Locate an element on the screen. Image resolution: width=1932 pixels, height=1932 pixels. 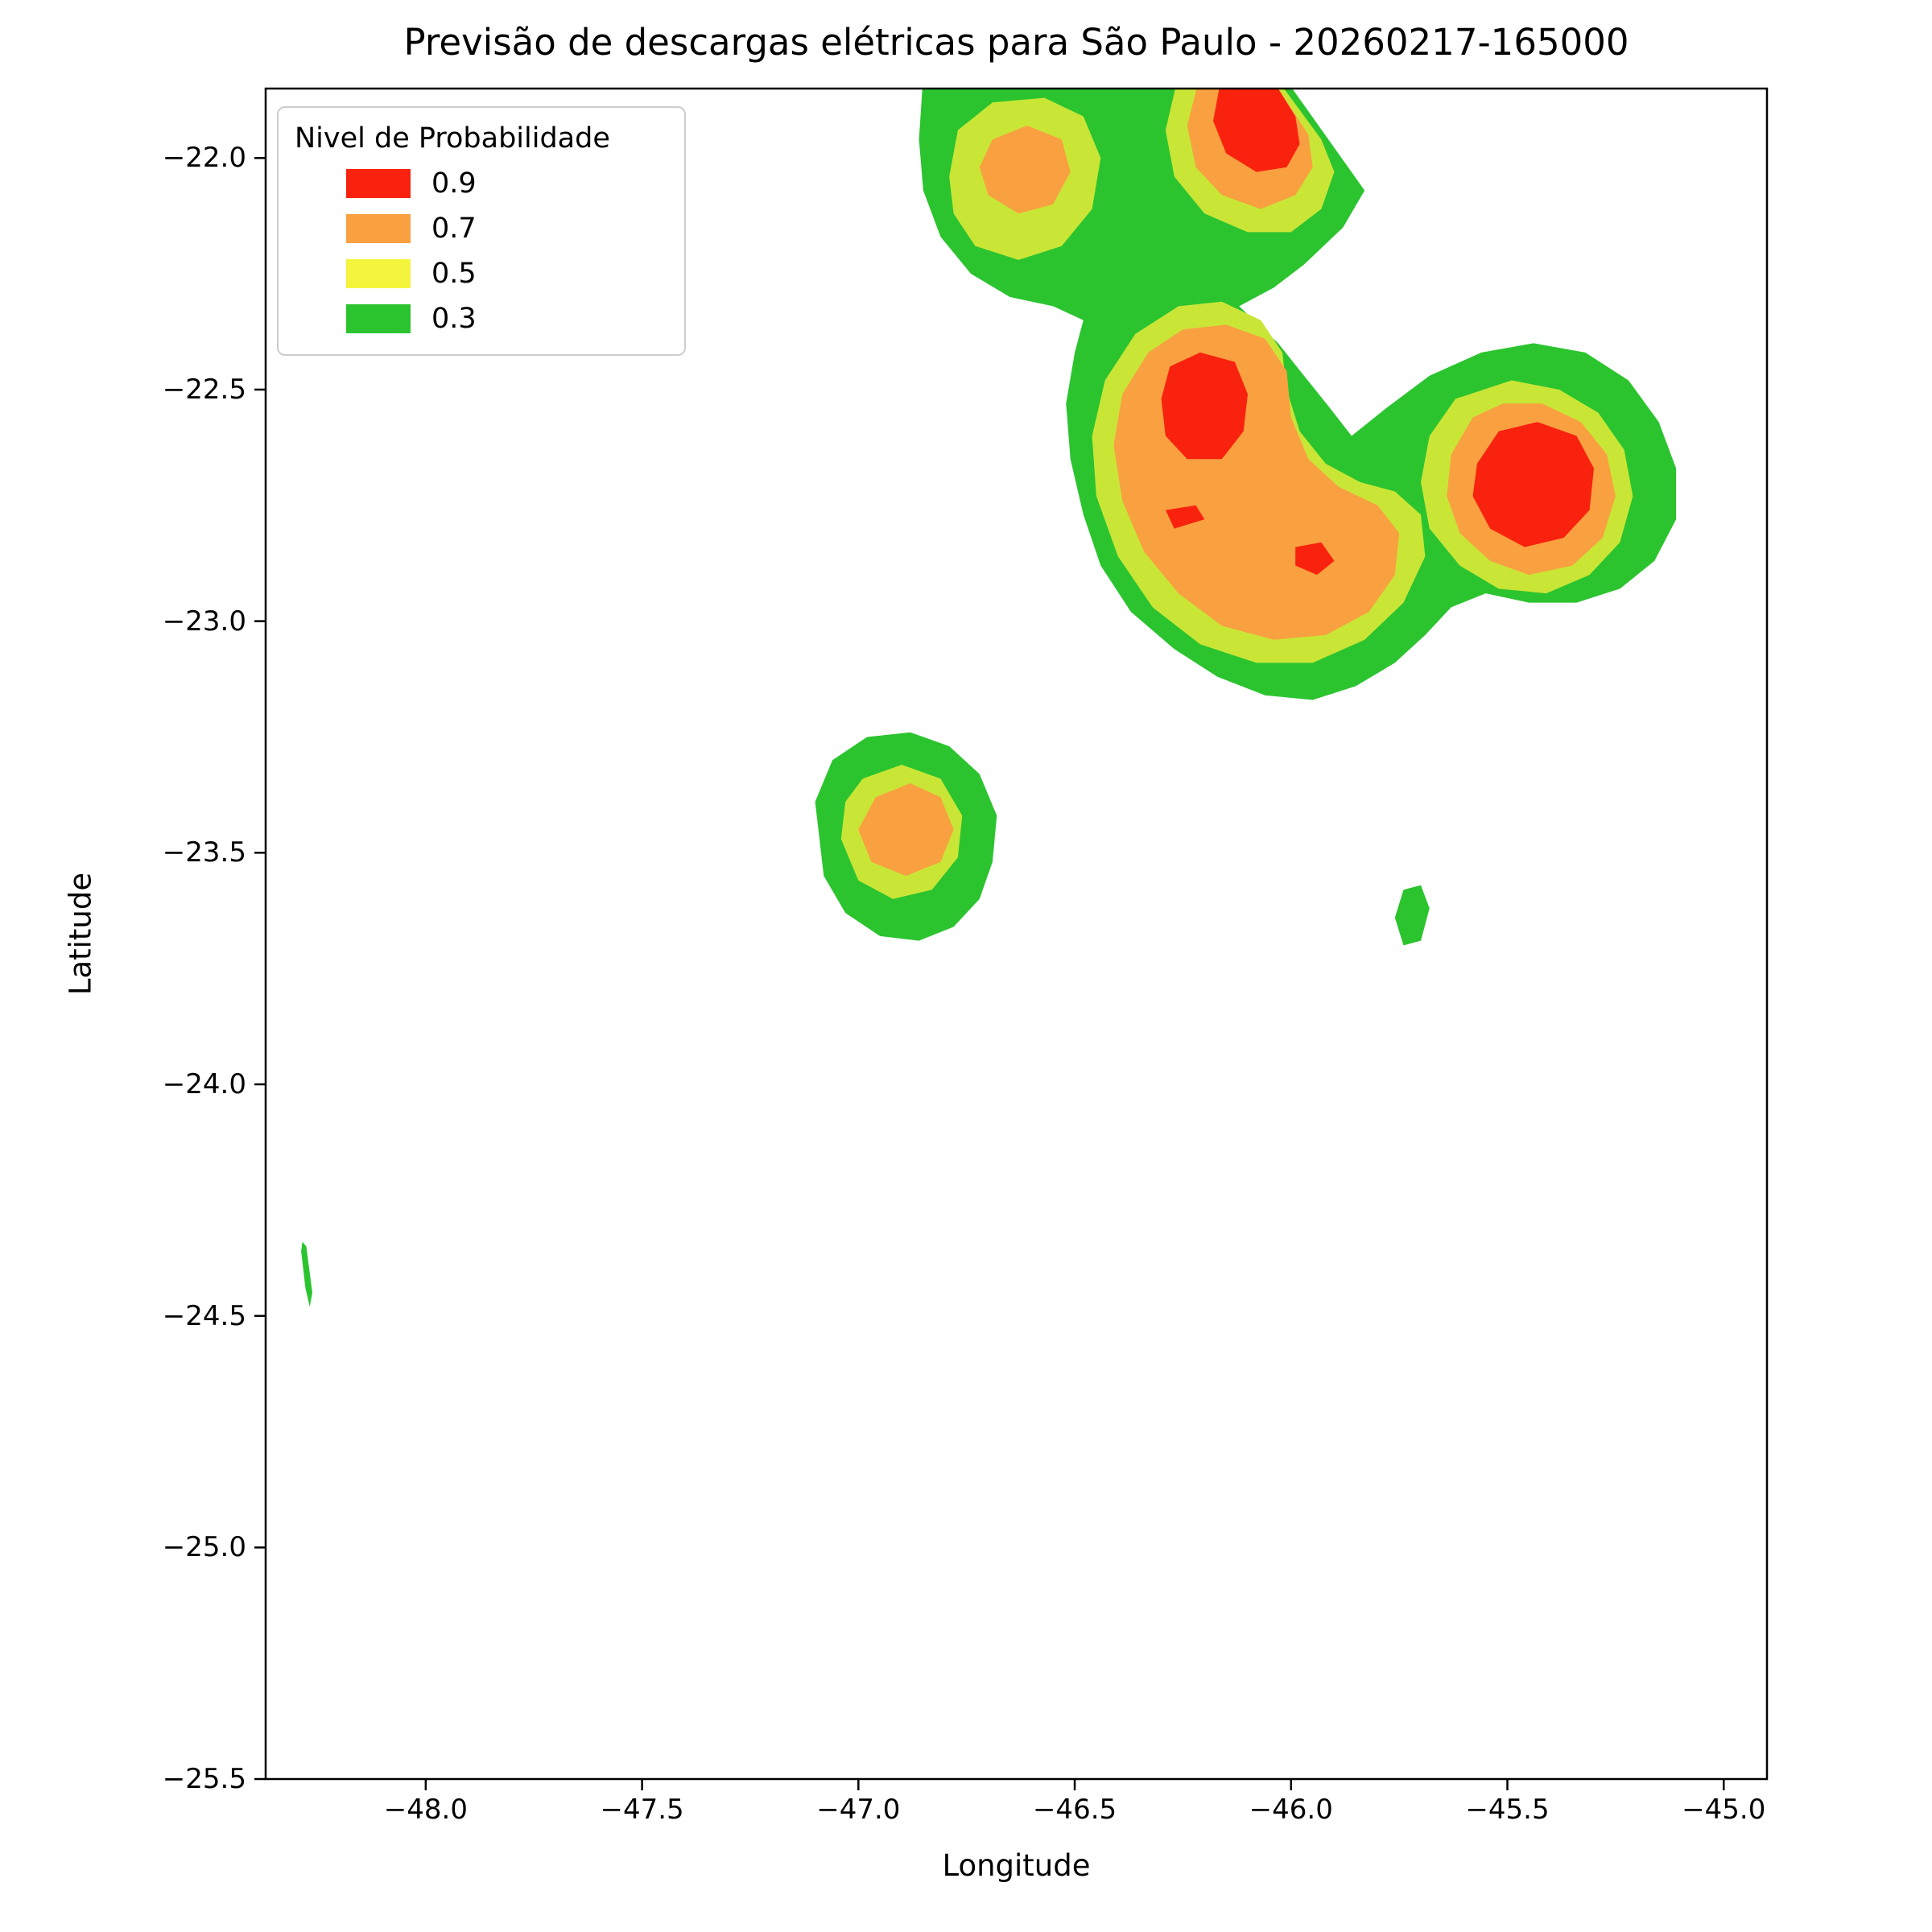
contour-region-small-speck-p0.3 is located at coordinates (1412, 915).